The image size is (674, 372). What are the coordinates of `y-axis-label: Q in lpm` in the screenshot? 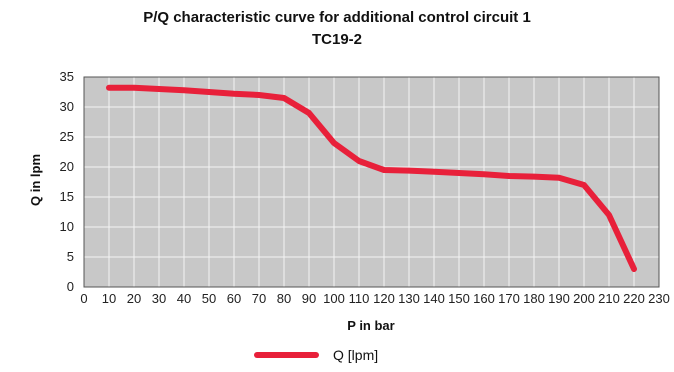 It's located at (35, 180).